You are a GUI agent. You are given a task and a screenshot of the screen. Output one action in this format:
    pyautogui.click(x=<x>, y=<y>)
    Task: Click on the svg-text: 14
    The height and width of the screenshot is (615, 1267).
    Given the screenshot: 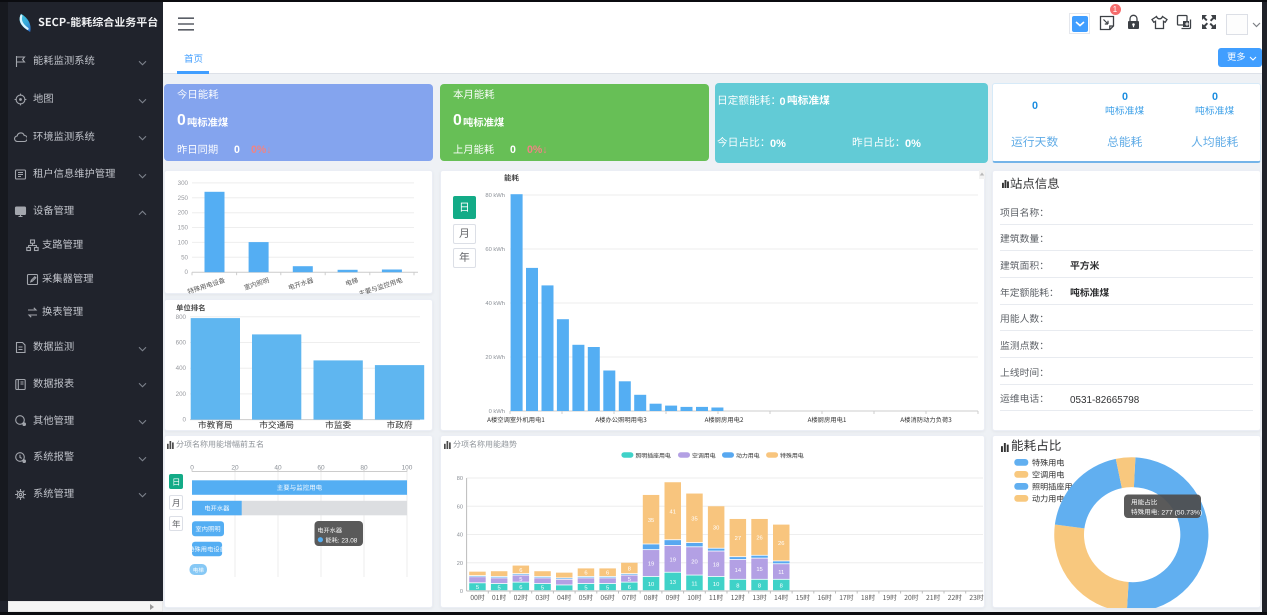 What is the action you would take?
    pyautogui.click(x=738, y=571)
    